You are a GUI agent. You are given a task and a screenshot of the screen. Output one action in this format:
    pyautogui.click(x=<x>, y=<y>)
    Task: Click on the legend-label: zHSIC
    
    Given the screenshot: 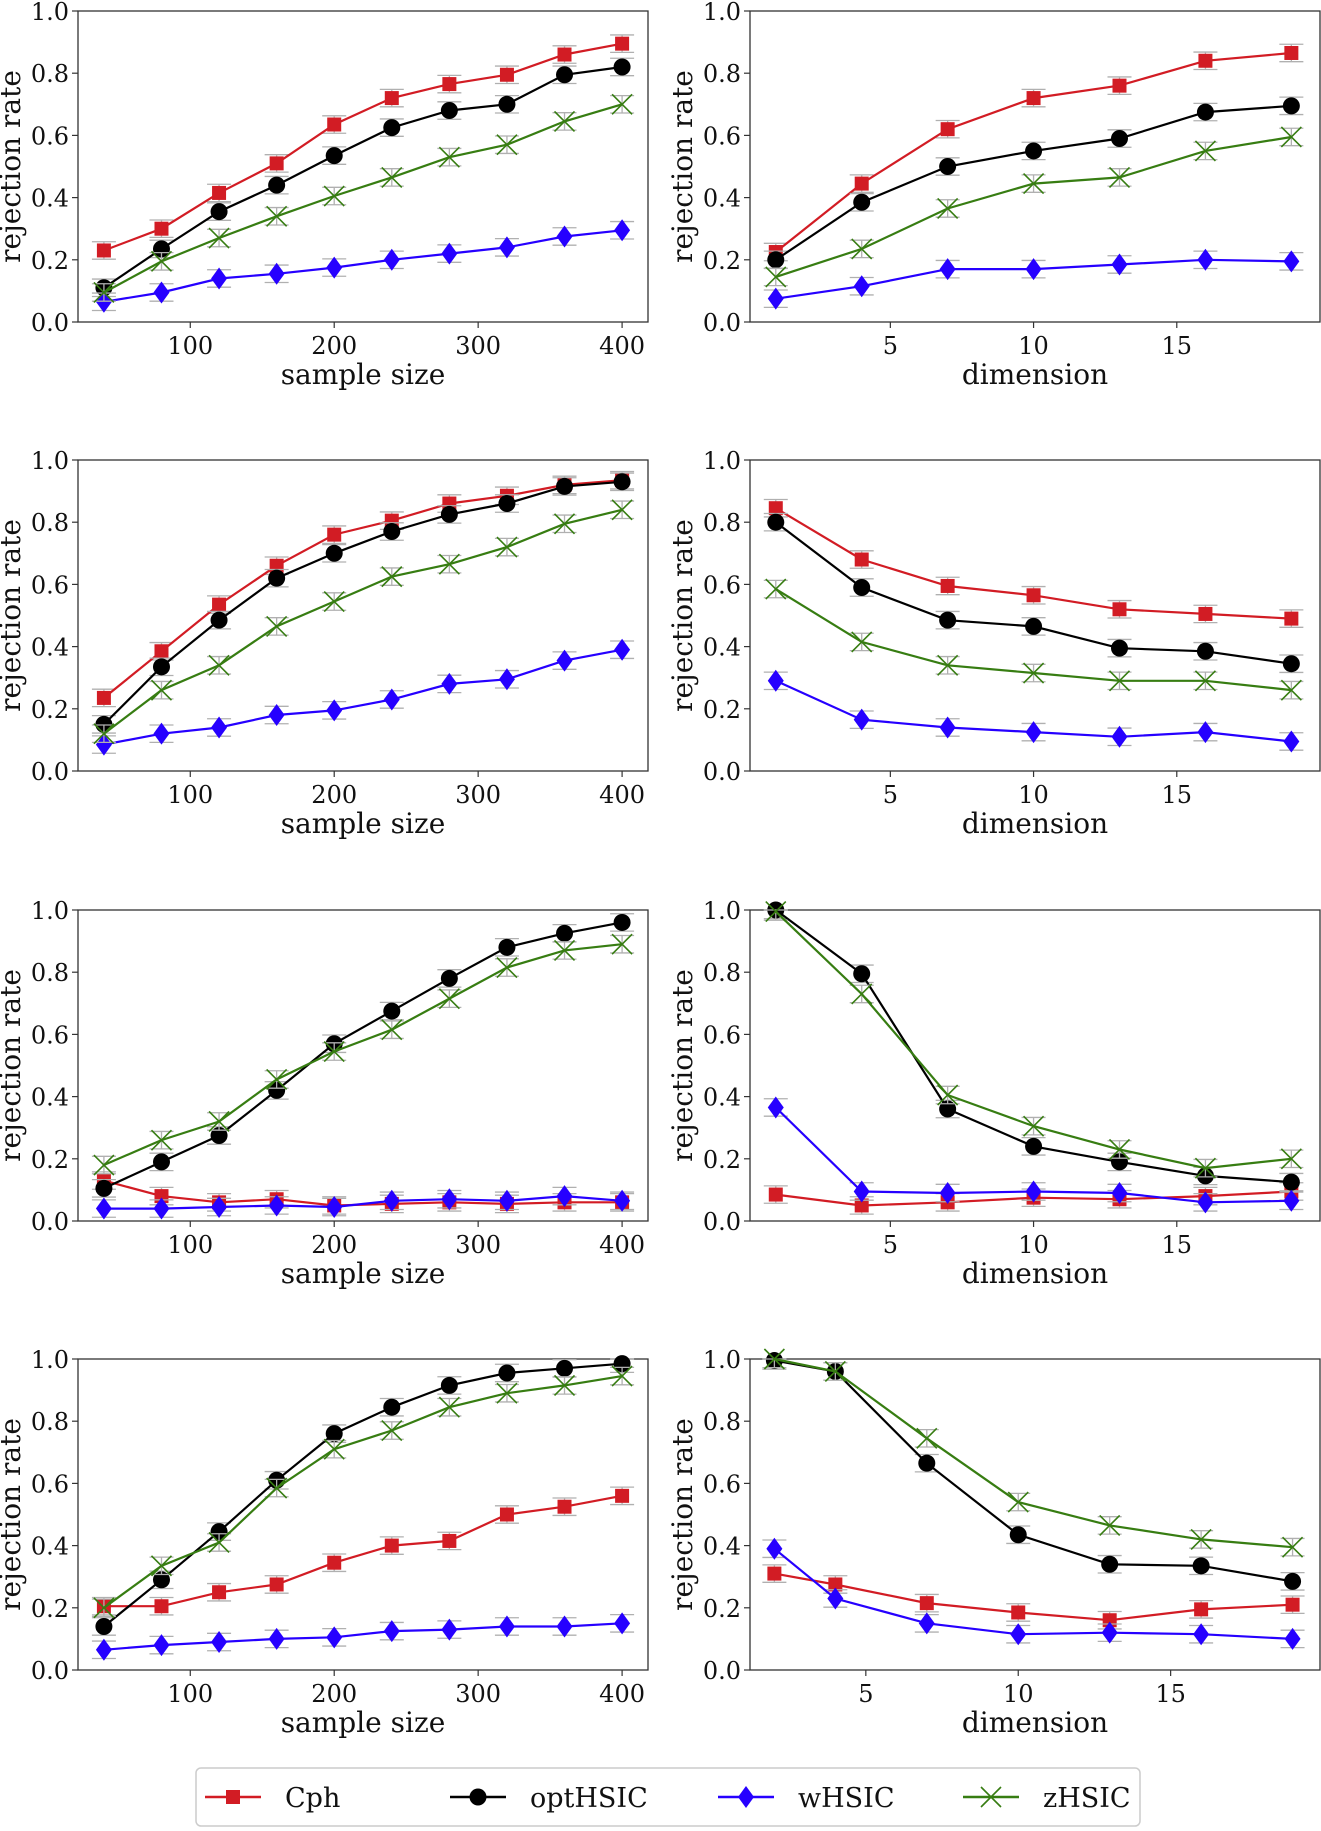 What is the action you would take?
    pyautogui.click(x=1087, y=1798)
    